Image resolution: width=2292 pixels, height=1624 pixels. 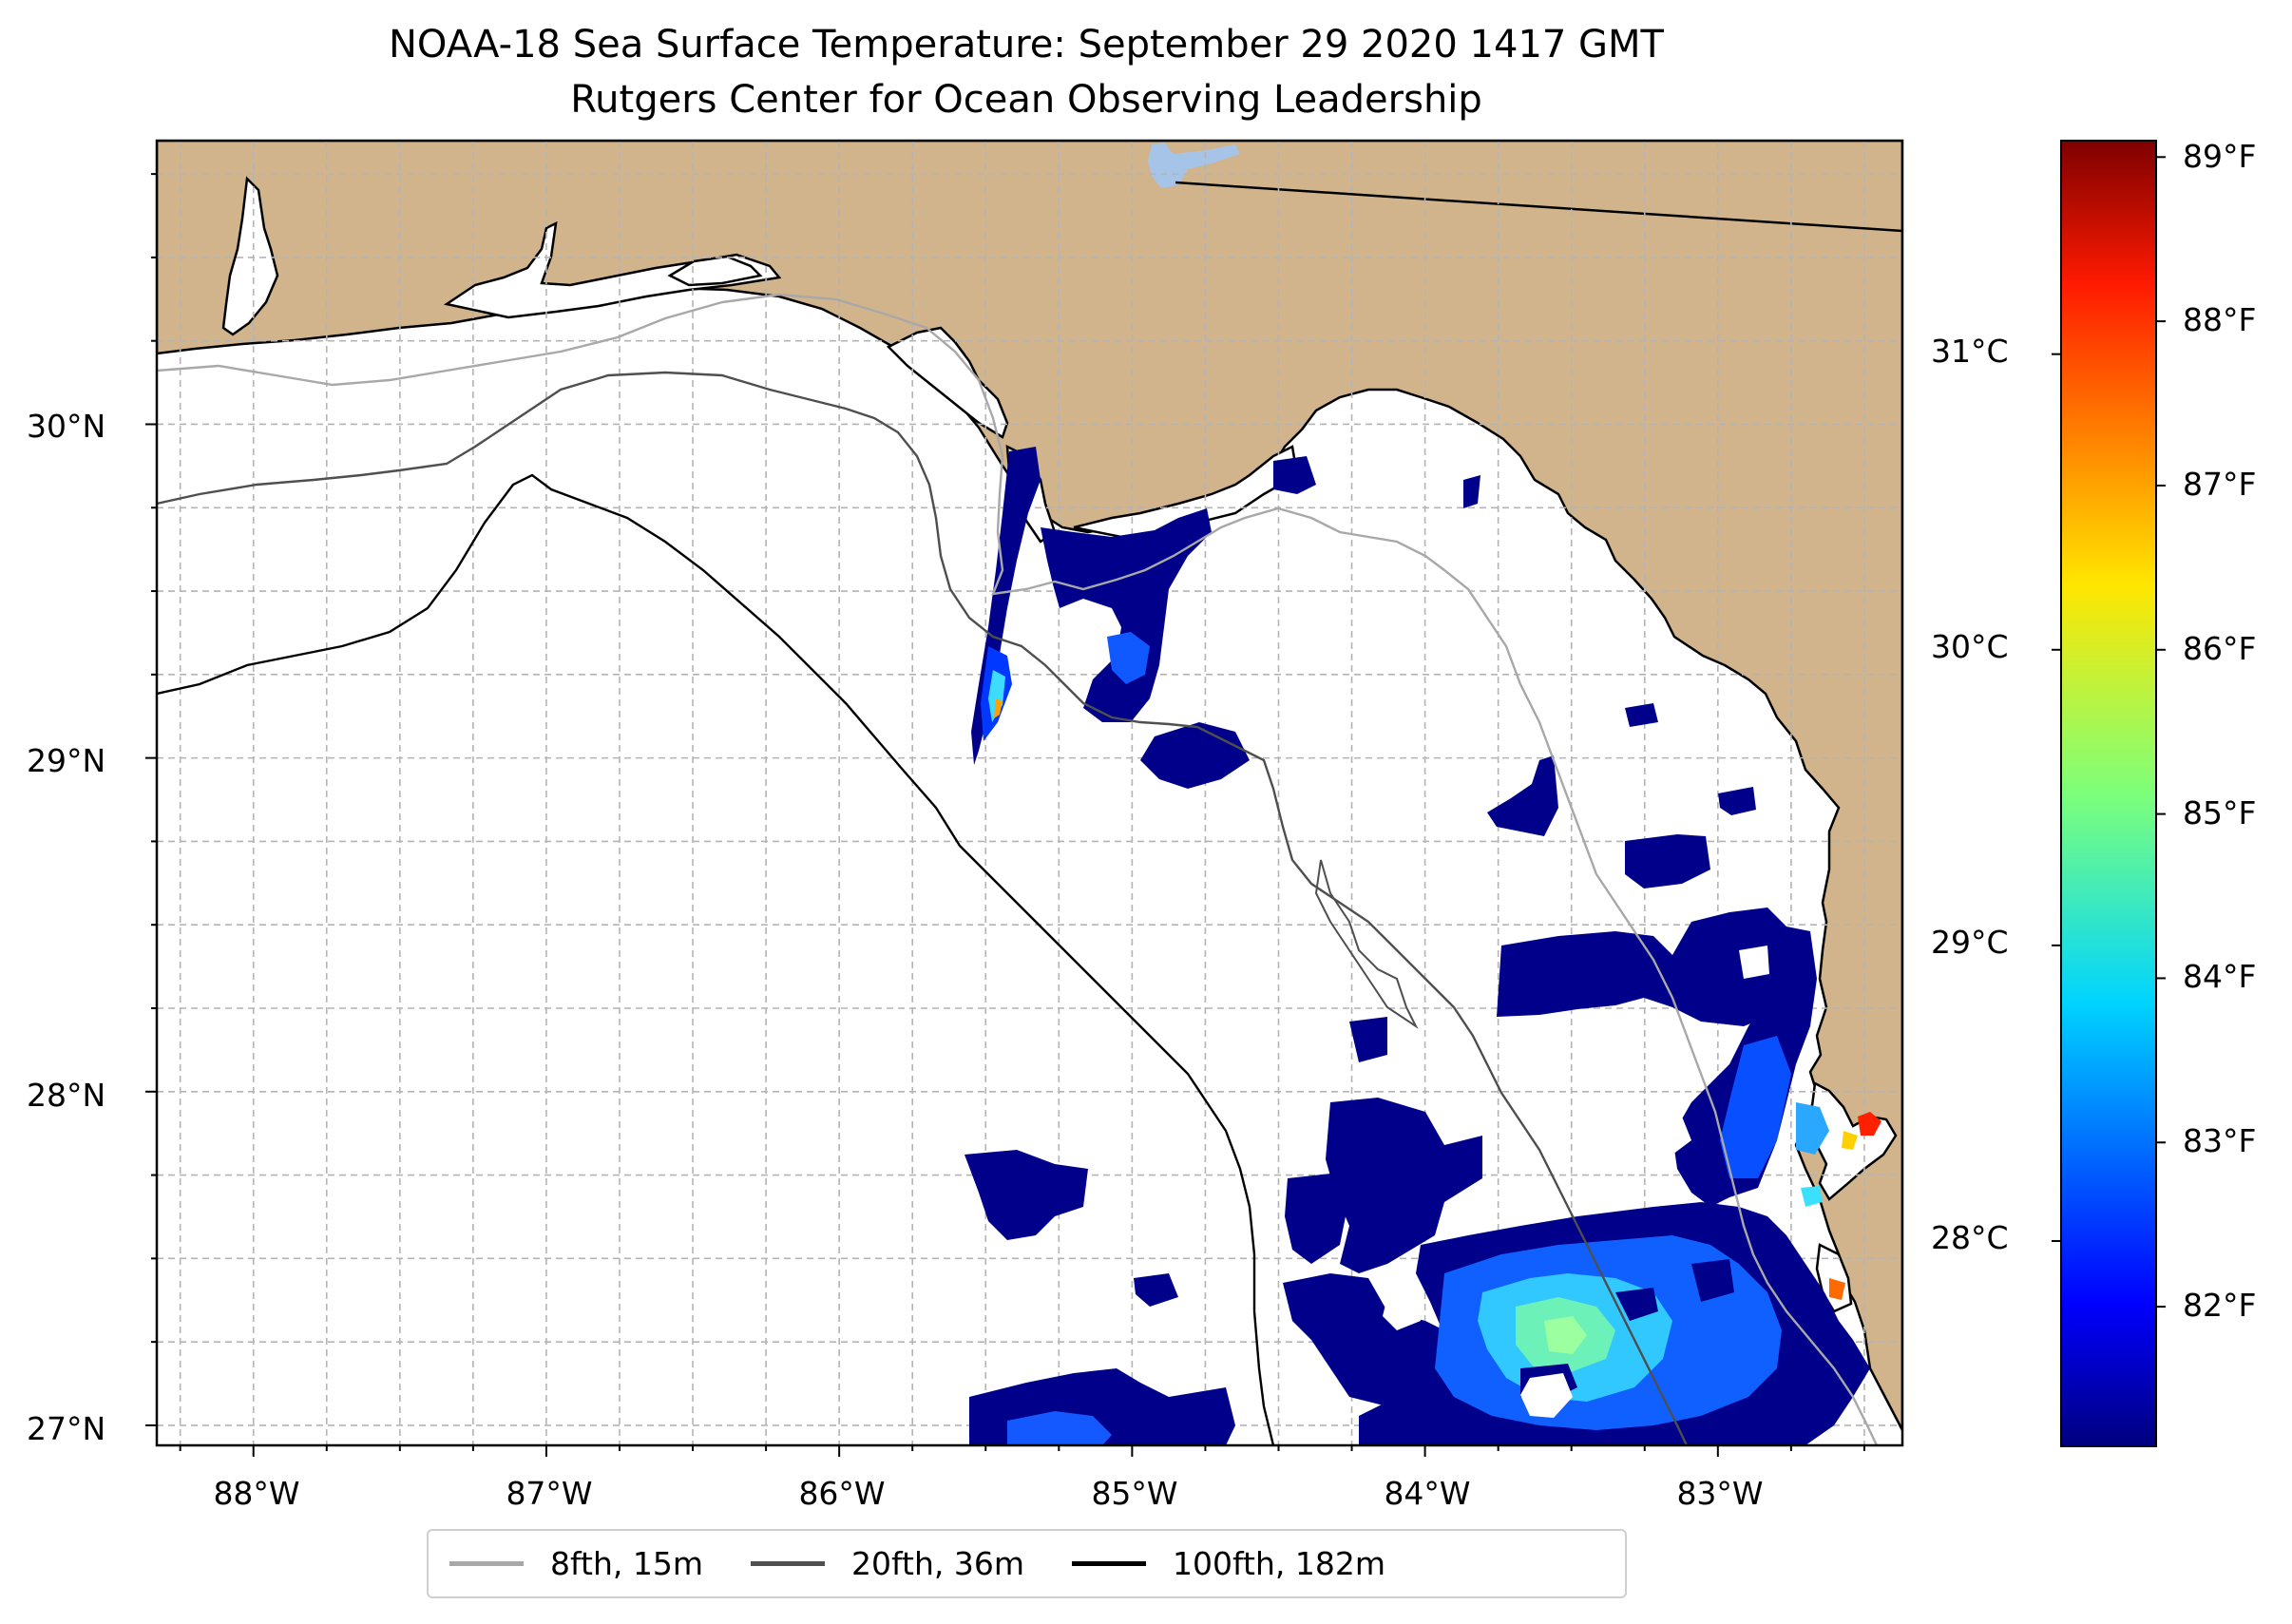 I want to click on cbar-celsius-29: 29°C, so click(x=1970, y=942).